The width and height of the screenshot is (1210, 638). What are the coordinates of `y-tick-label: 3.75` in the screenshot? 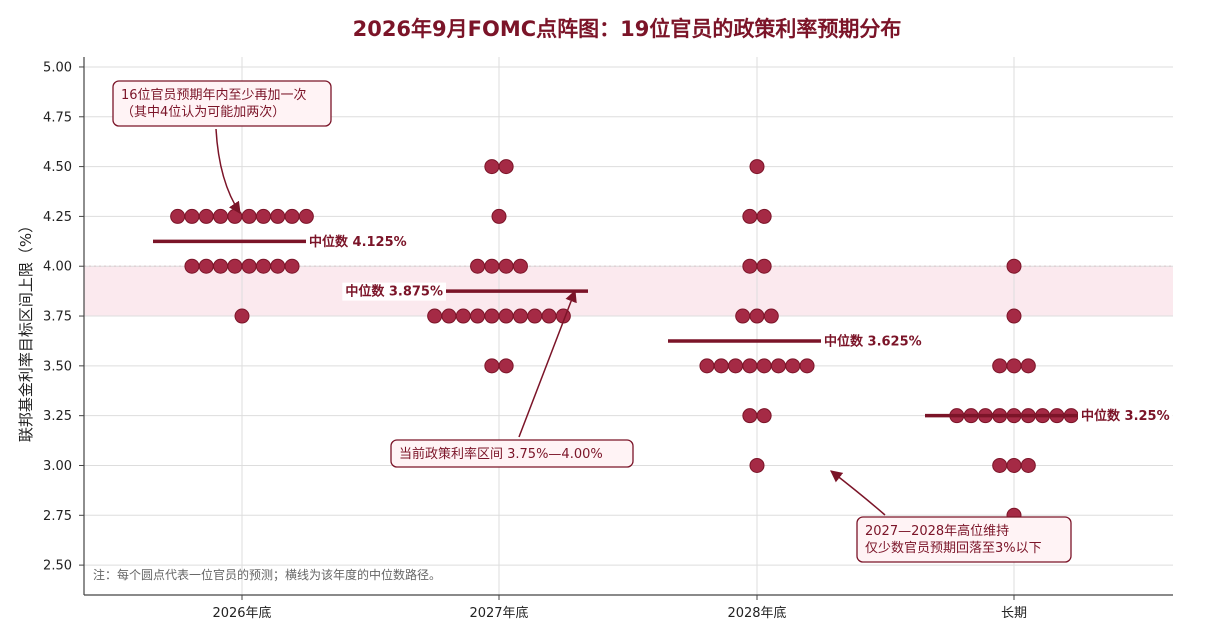 It's located at (57, 317).